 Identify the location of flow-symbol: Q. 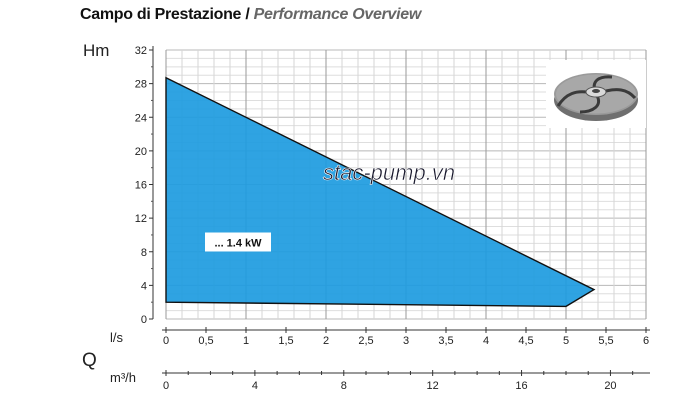
(89, 360).